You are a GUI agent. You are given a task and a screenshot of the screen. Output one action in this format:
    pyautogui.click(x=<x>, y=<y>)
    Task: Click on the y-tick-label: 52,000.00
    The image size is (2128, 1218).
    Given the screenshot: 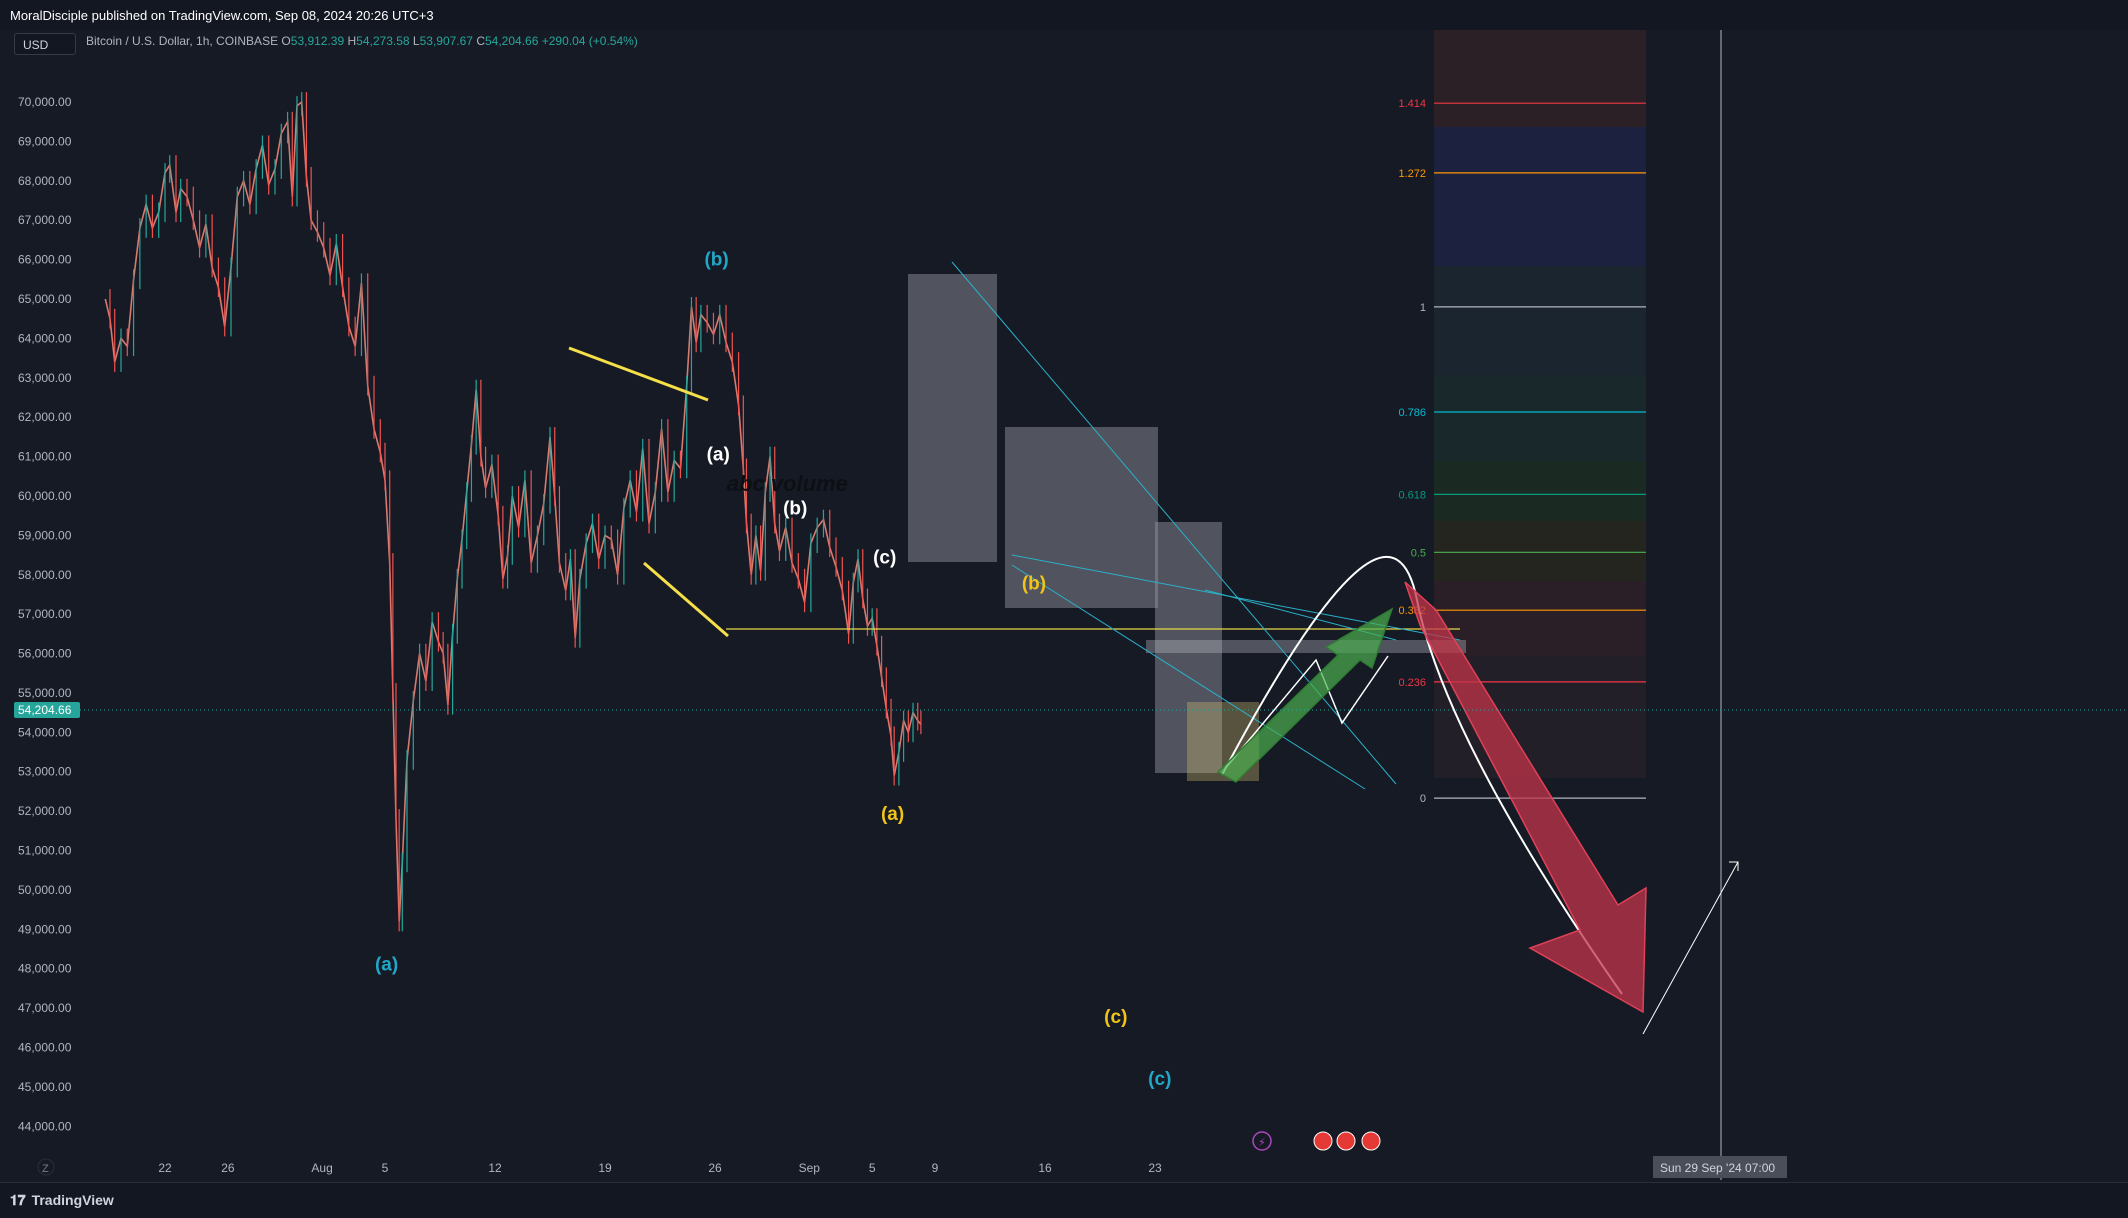 What is the action you would take?
    pyautogui.click(x=45, y=811)
    